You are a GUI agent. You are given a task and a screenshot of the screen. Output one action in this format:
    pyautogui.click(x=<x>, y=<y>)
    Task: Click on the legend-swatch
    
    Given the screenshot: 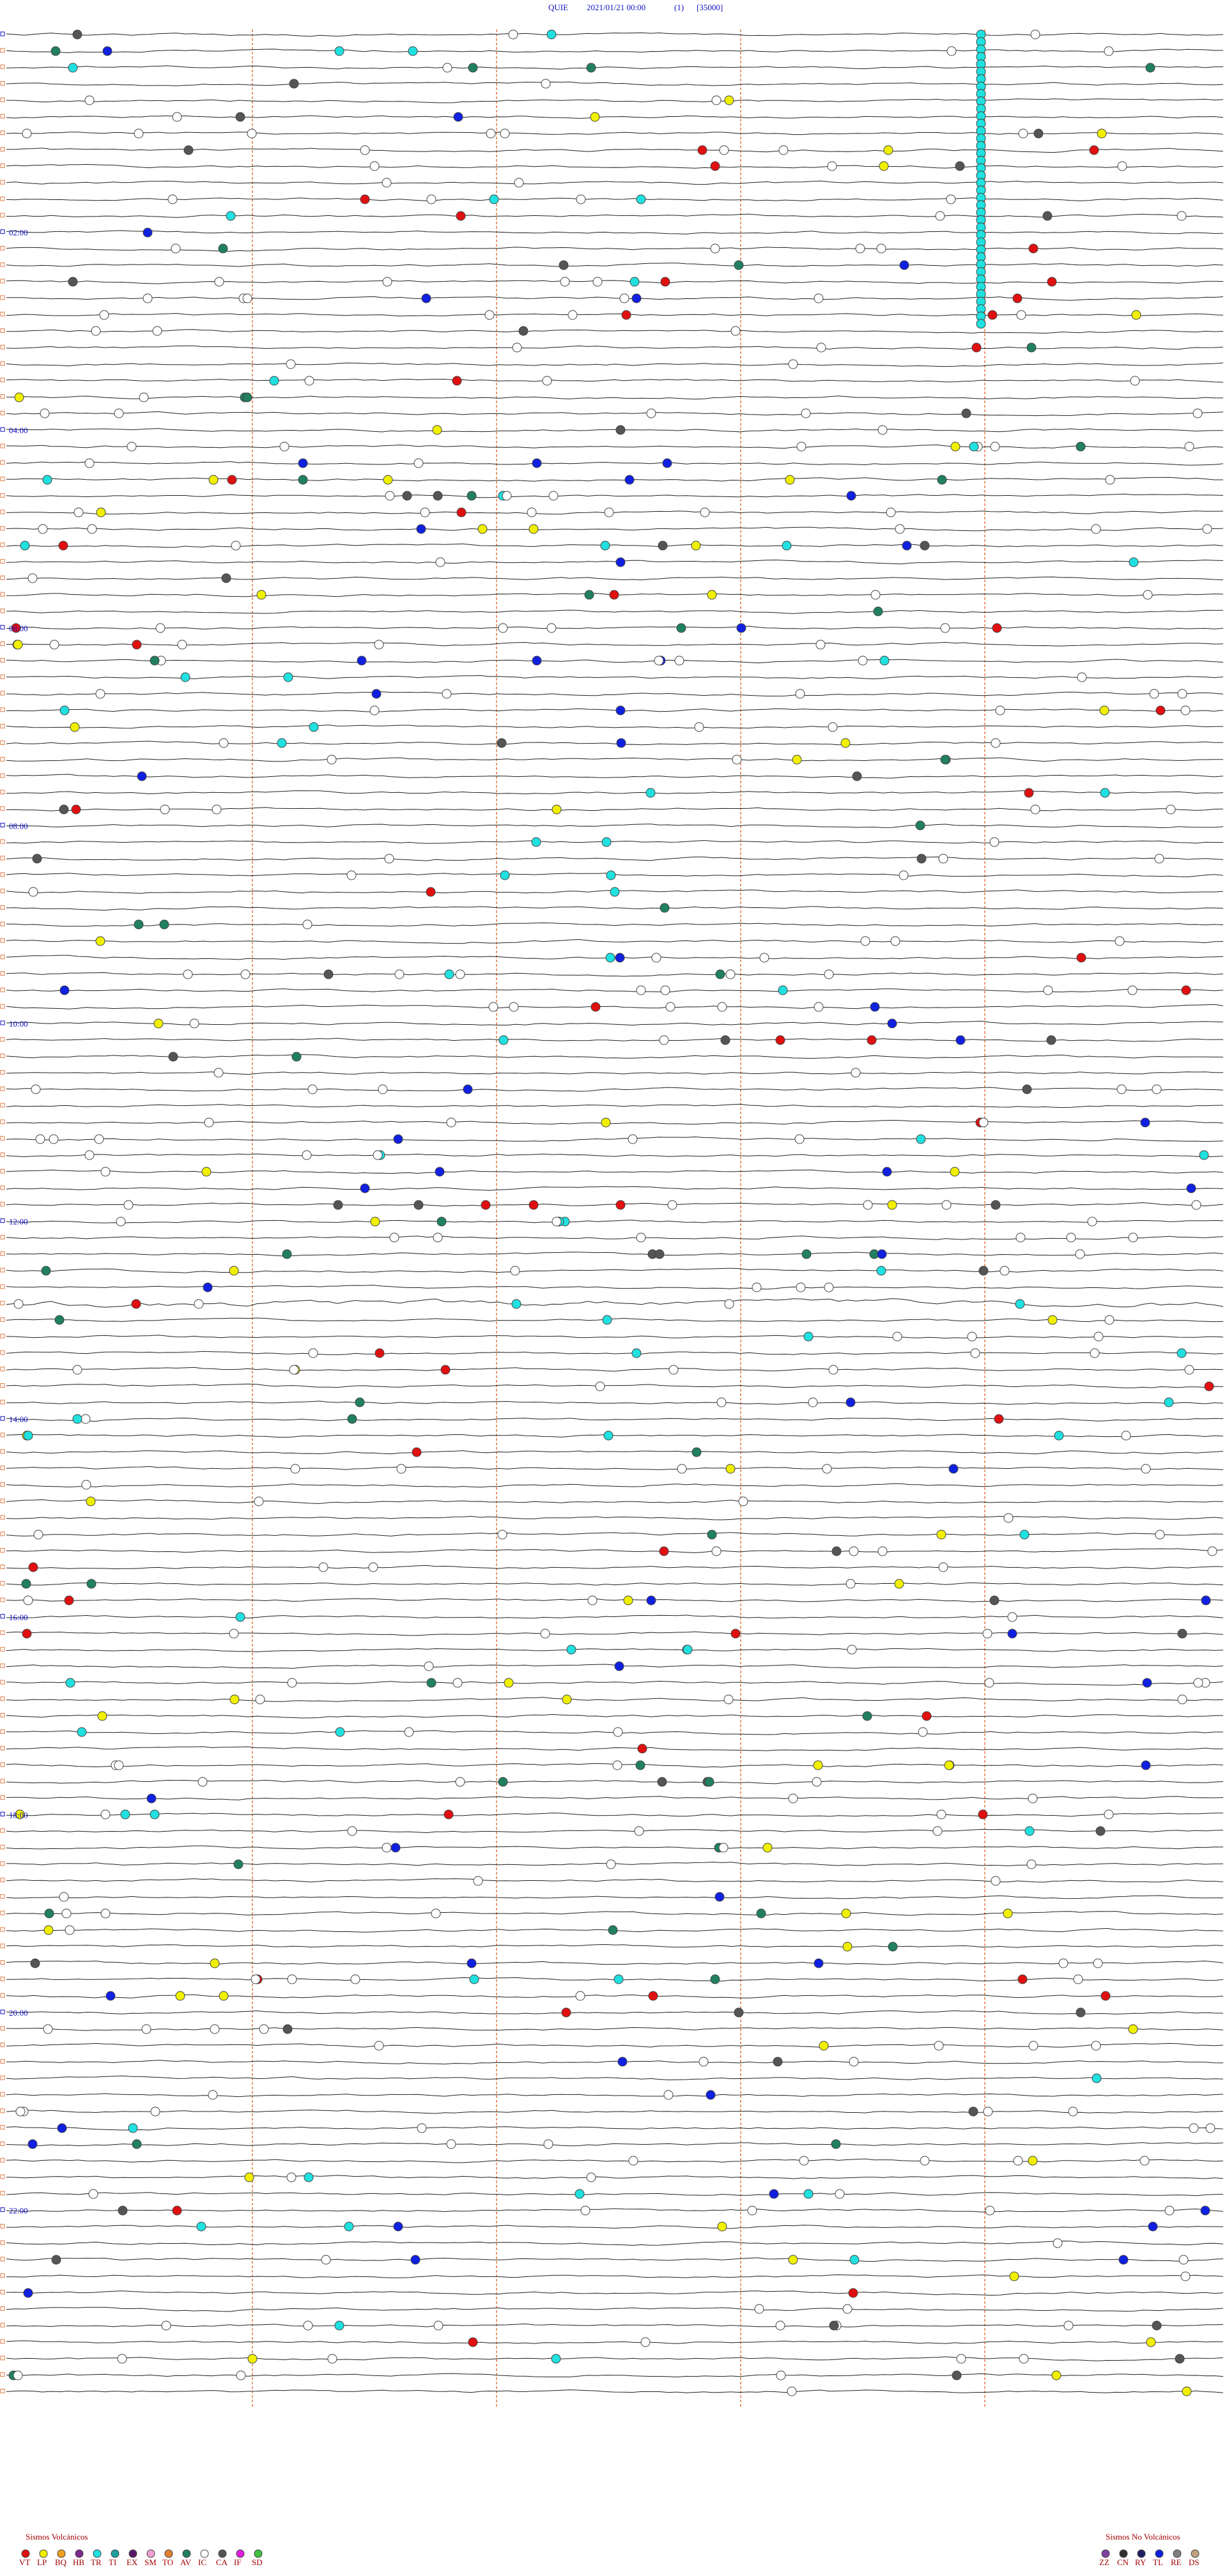 What is the action you would take?
    pyautogui.click(x=43, y=2553)
    